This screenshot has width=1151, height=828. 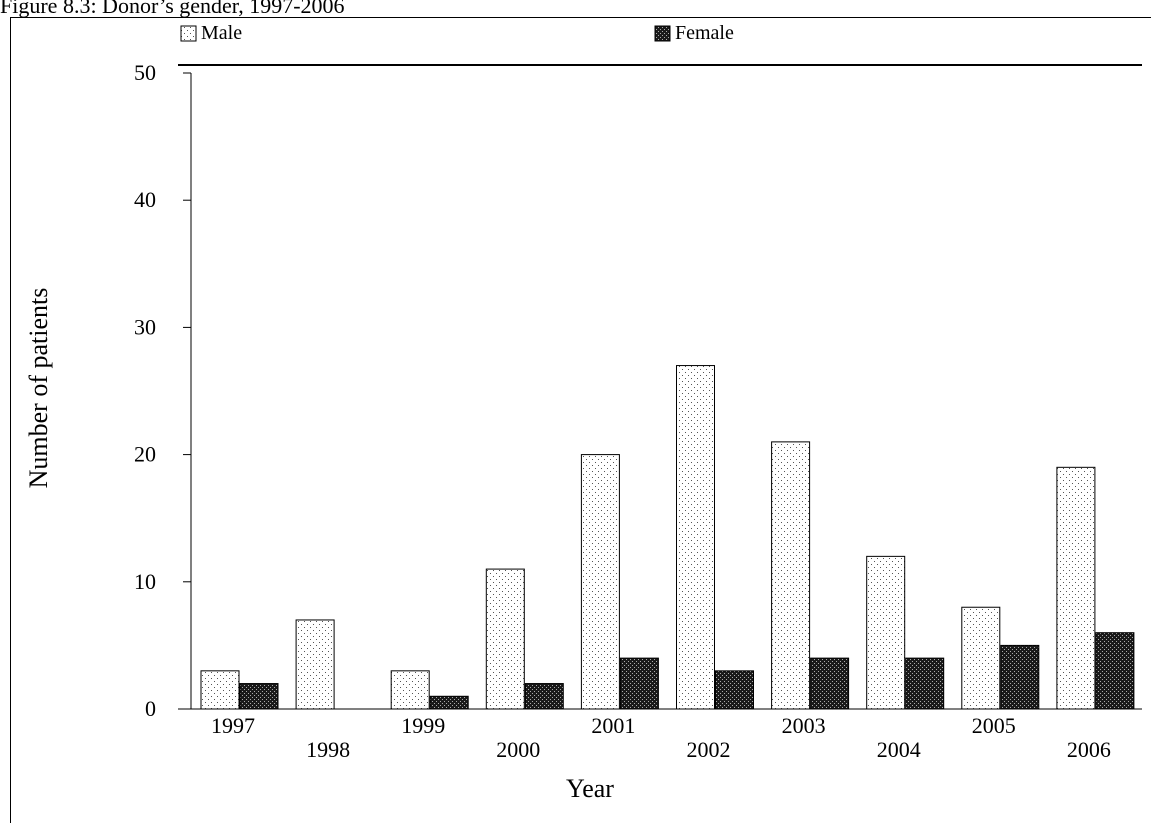 I want to click on legend-label-male: Male, so click(x=221, y=33).